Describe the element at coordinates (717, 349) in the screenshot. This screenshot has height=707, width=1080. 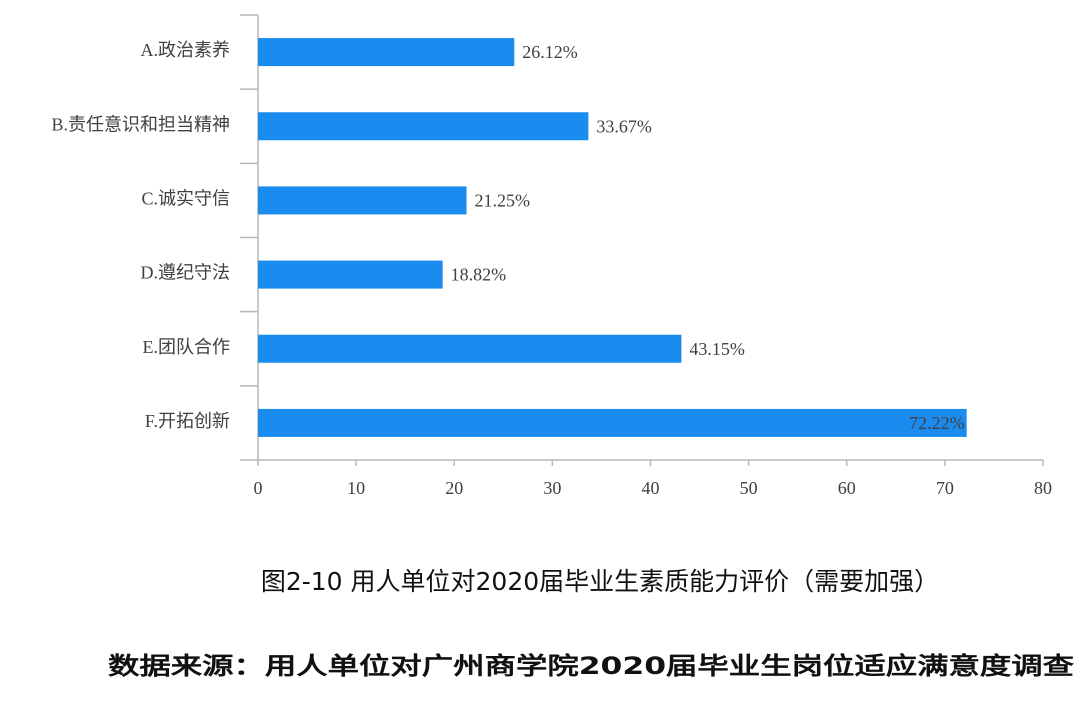
I see `value-label: 43.15%` at that location.